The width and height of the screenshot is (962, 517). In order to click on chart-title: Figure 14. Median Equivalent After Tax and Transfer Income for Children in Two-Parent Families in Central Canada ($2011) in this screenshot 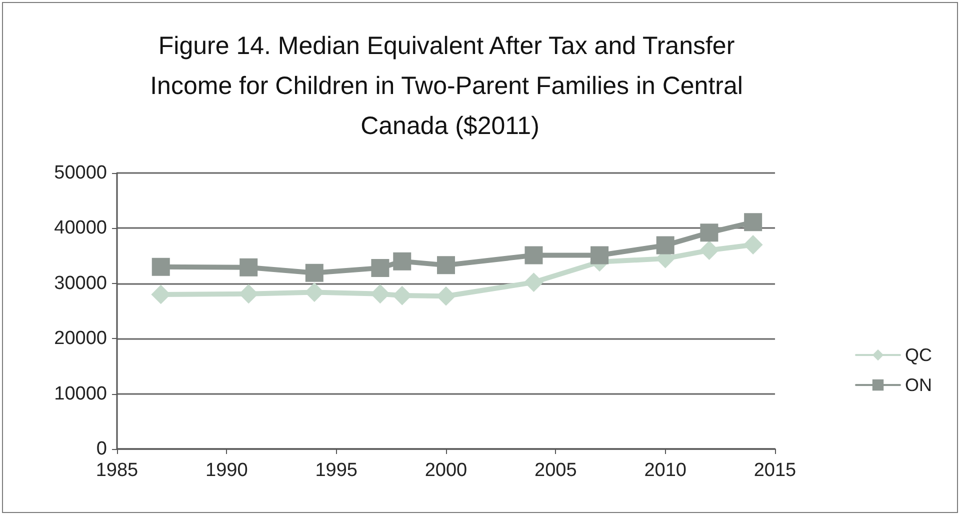, I will do `click(450, 86)`.